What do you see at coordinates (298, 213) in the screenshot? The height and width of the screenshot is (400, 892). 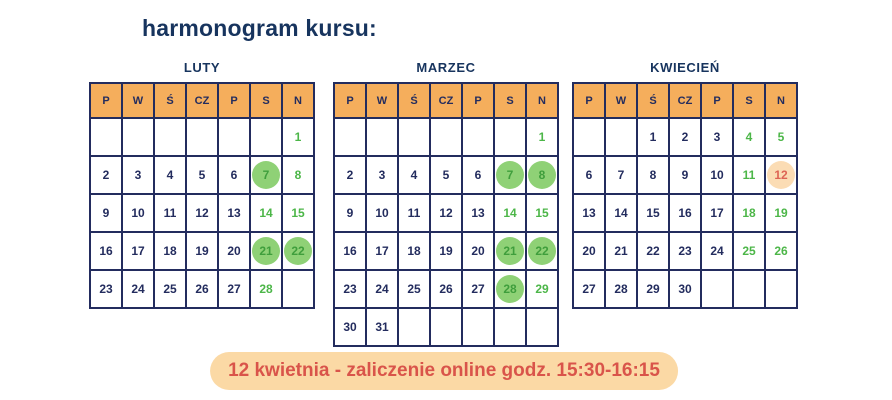 I see `highlighted-day-cell: 15` at bounding box center [298, 213].